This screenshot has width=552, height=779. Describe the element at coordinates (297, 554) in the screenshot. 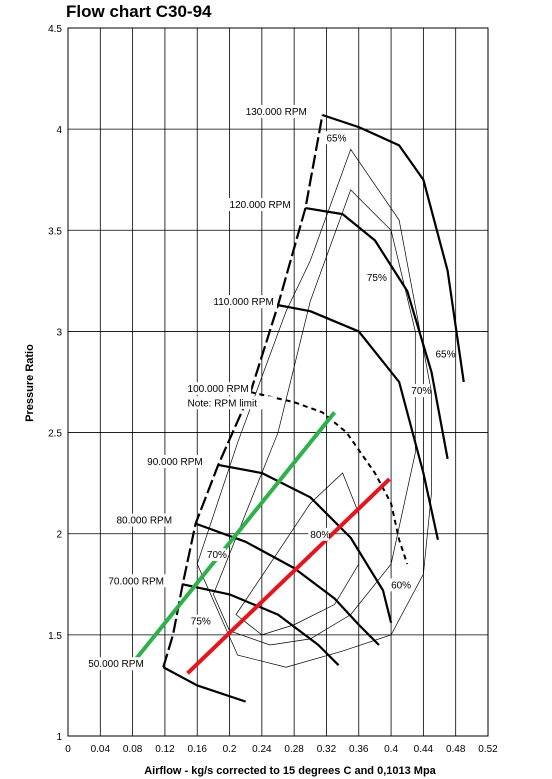

I see `efficiency-island` at that location.